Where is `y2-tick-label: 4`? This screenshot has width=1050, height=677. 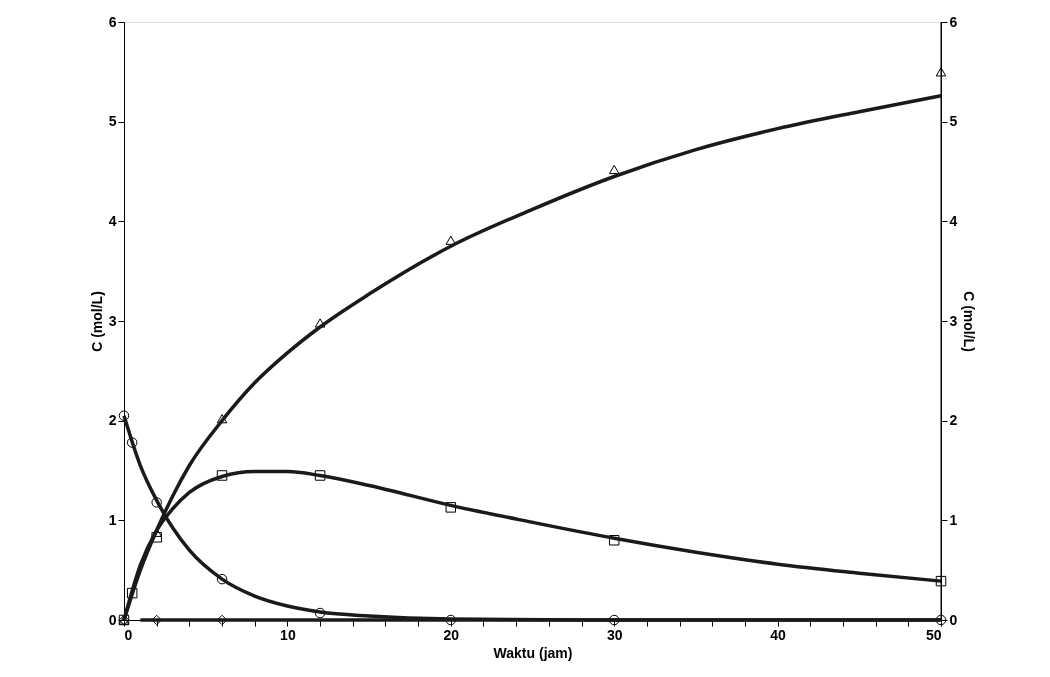
y2-tick-label: 4 is located at coordinates (953, 220).